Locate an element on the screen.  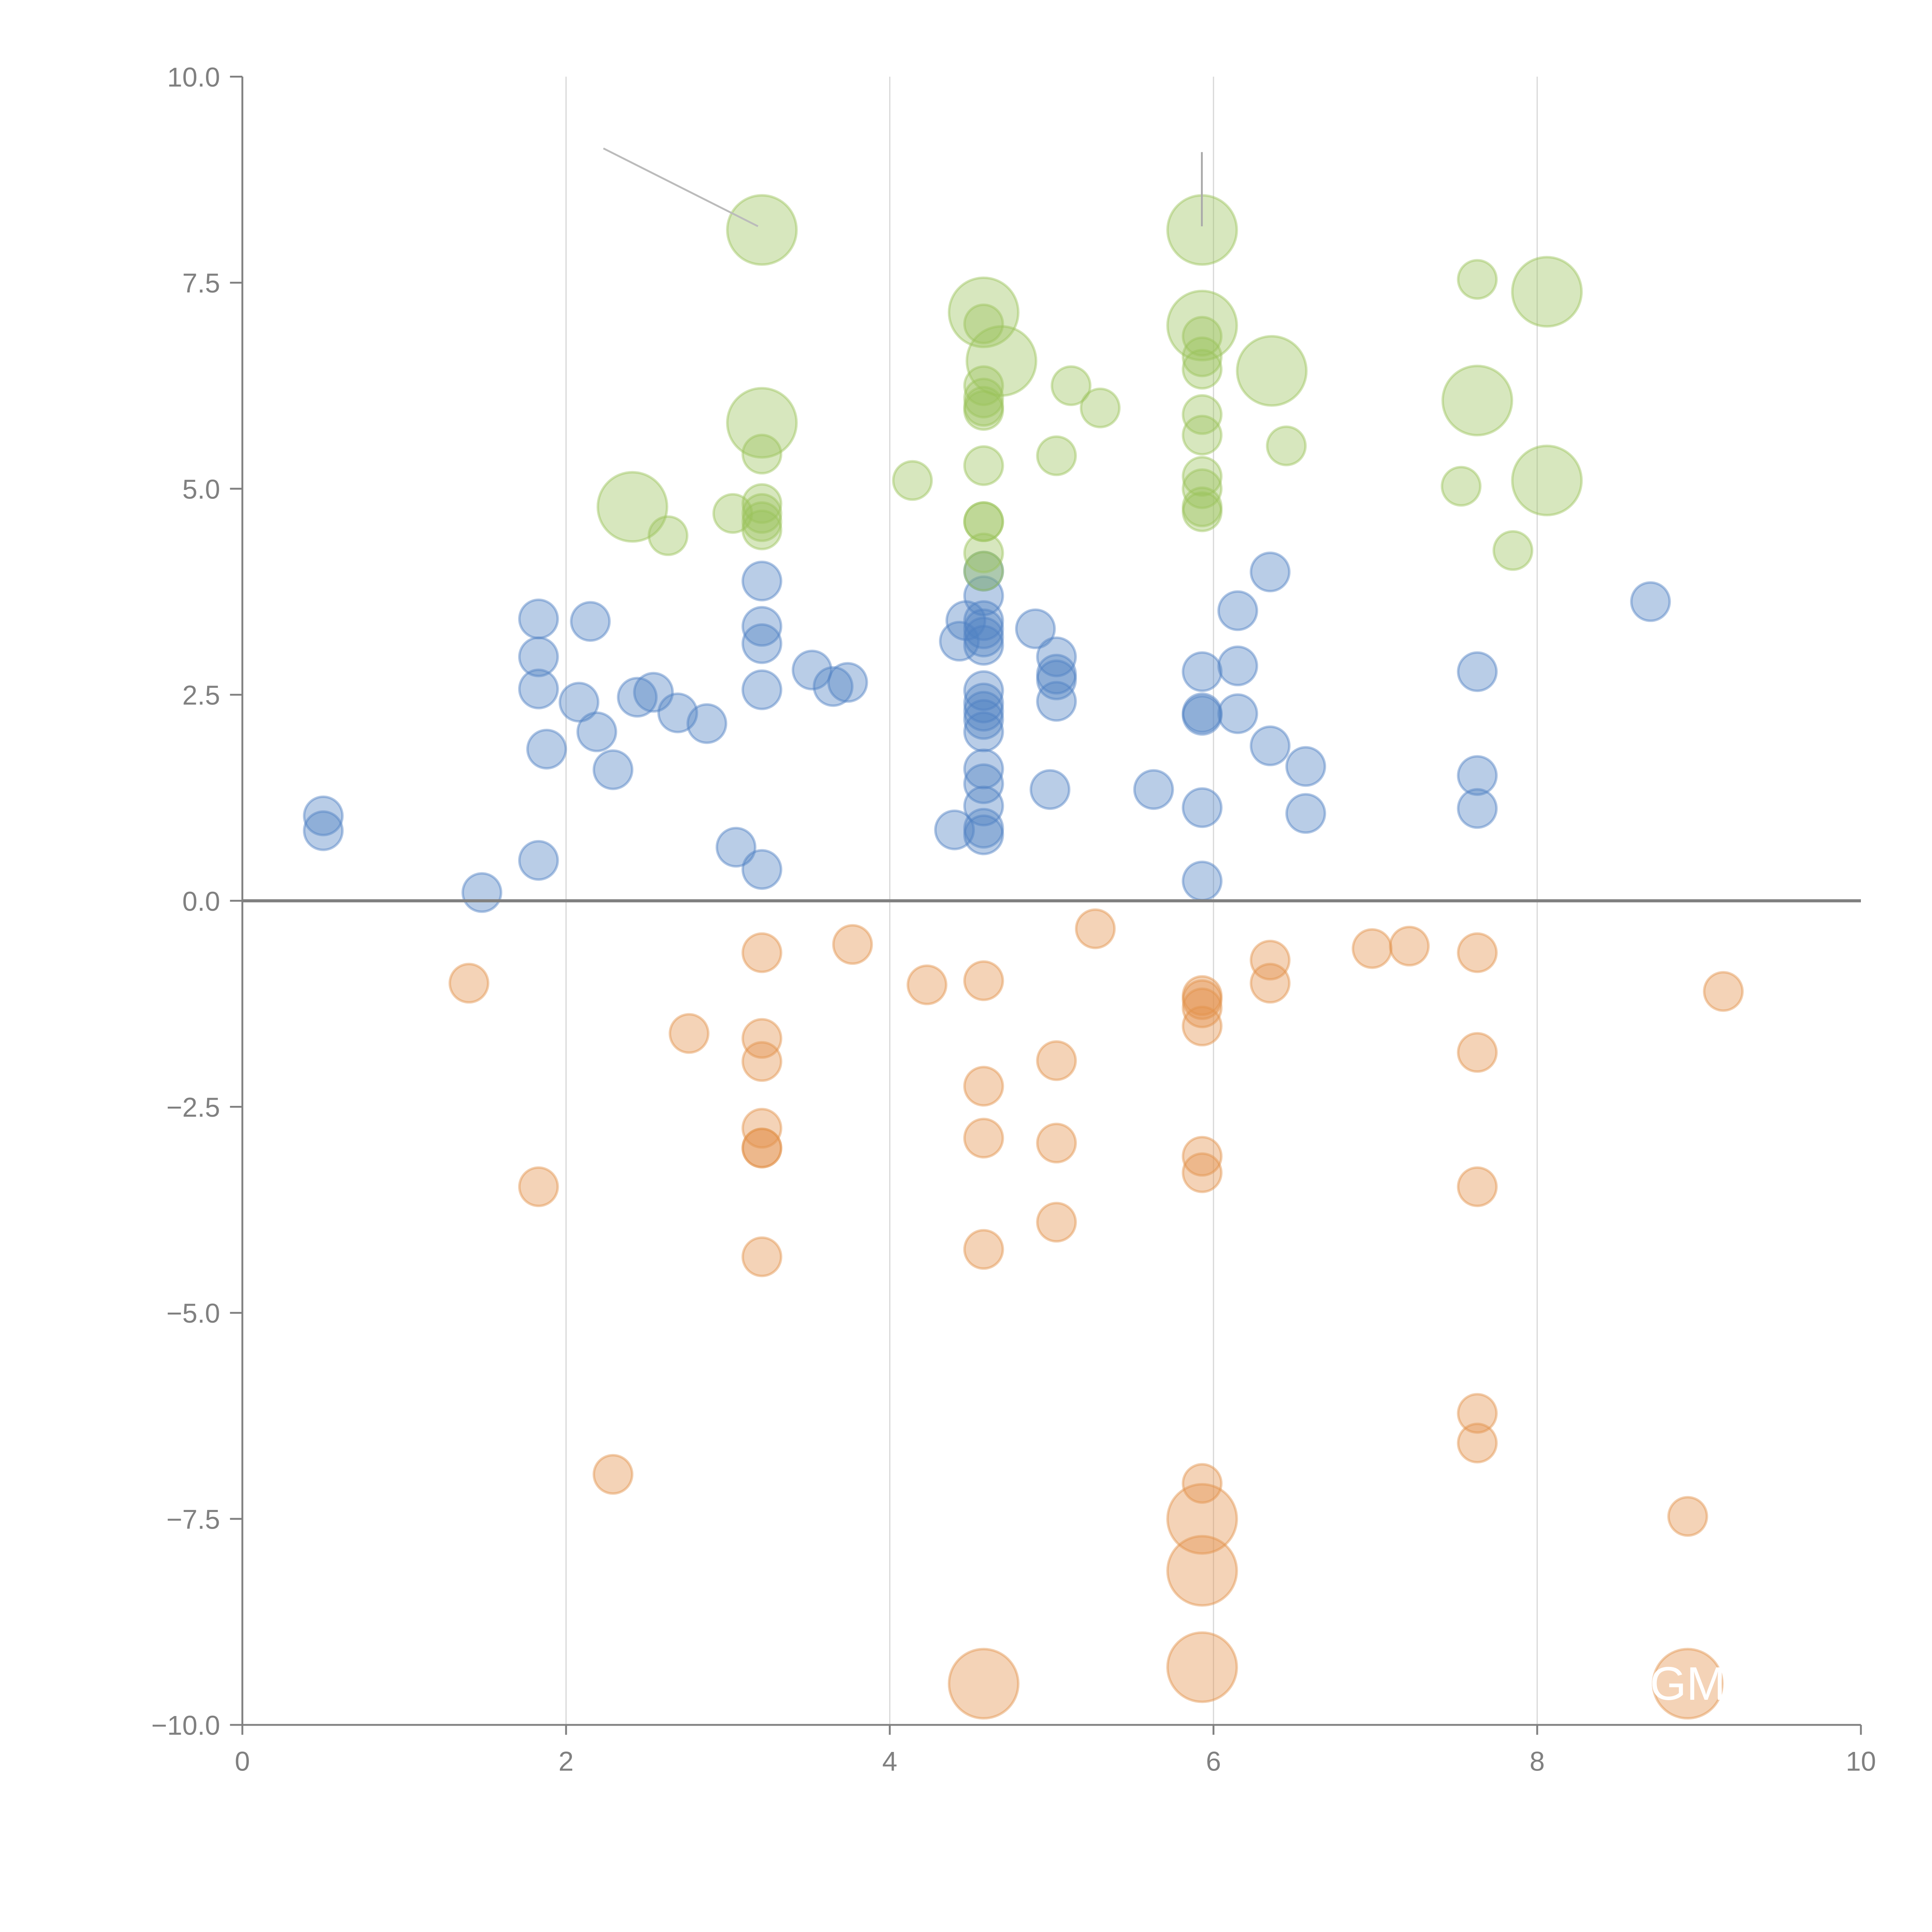
x-tick-label: 10 is located at coordinates (1861, 1761).